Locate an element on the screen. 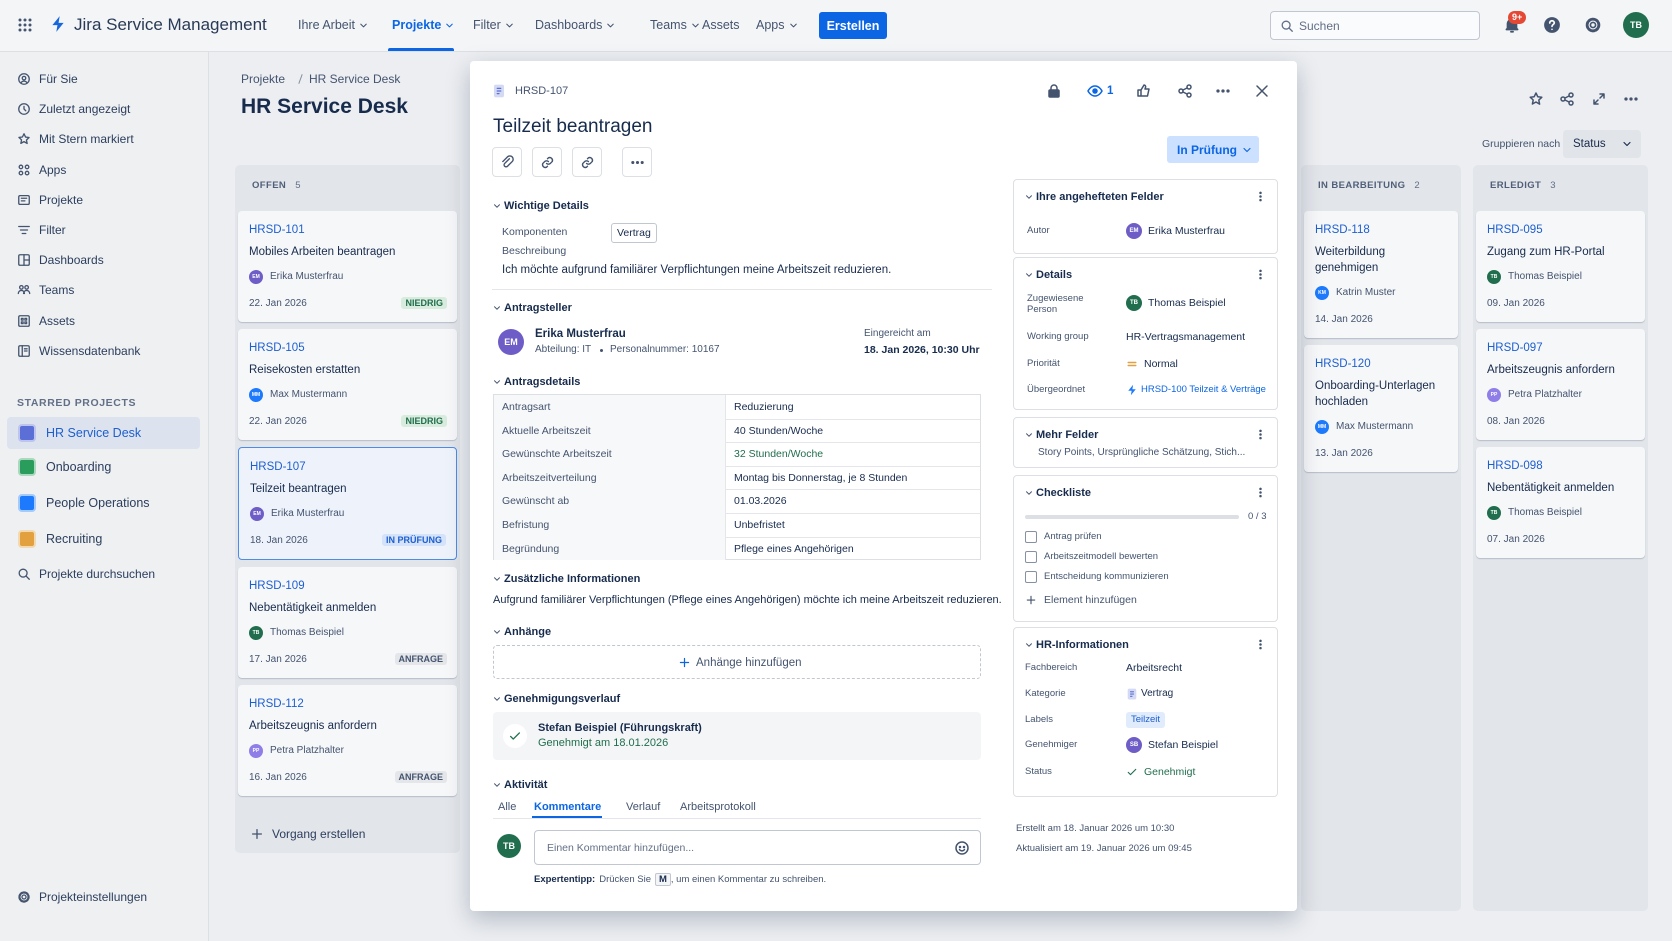  sidebar-item: Zuletzt angezeigt is located at coordinates (85, 109).